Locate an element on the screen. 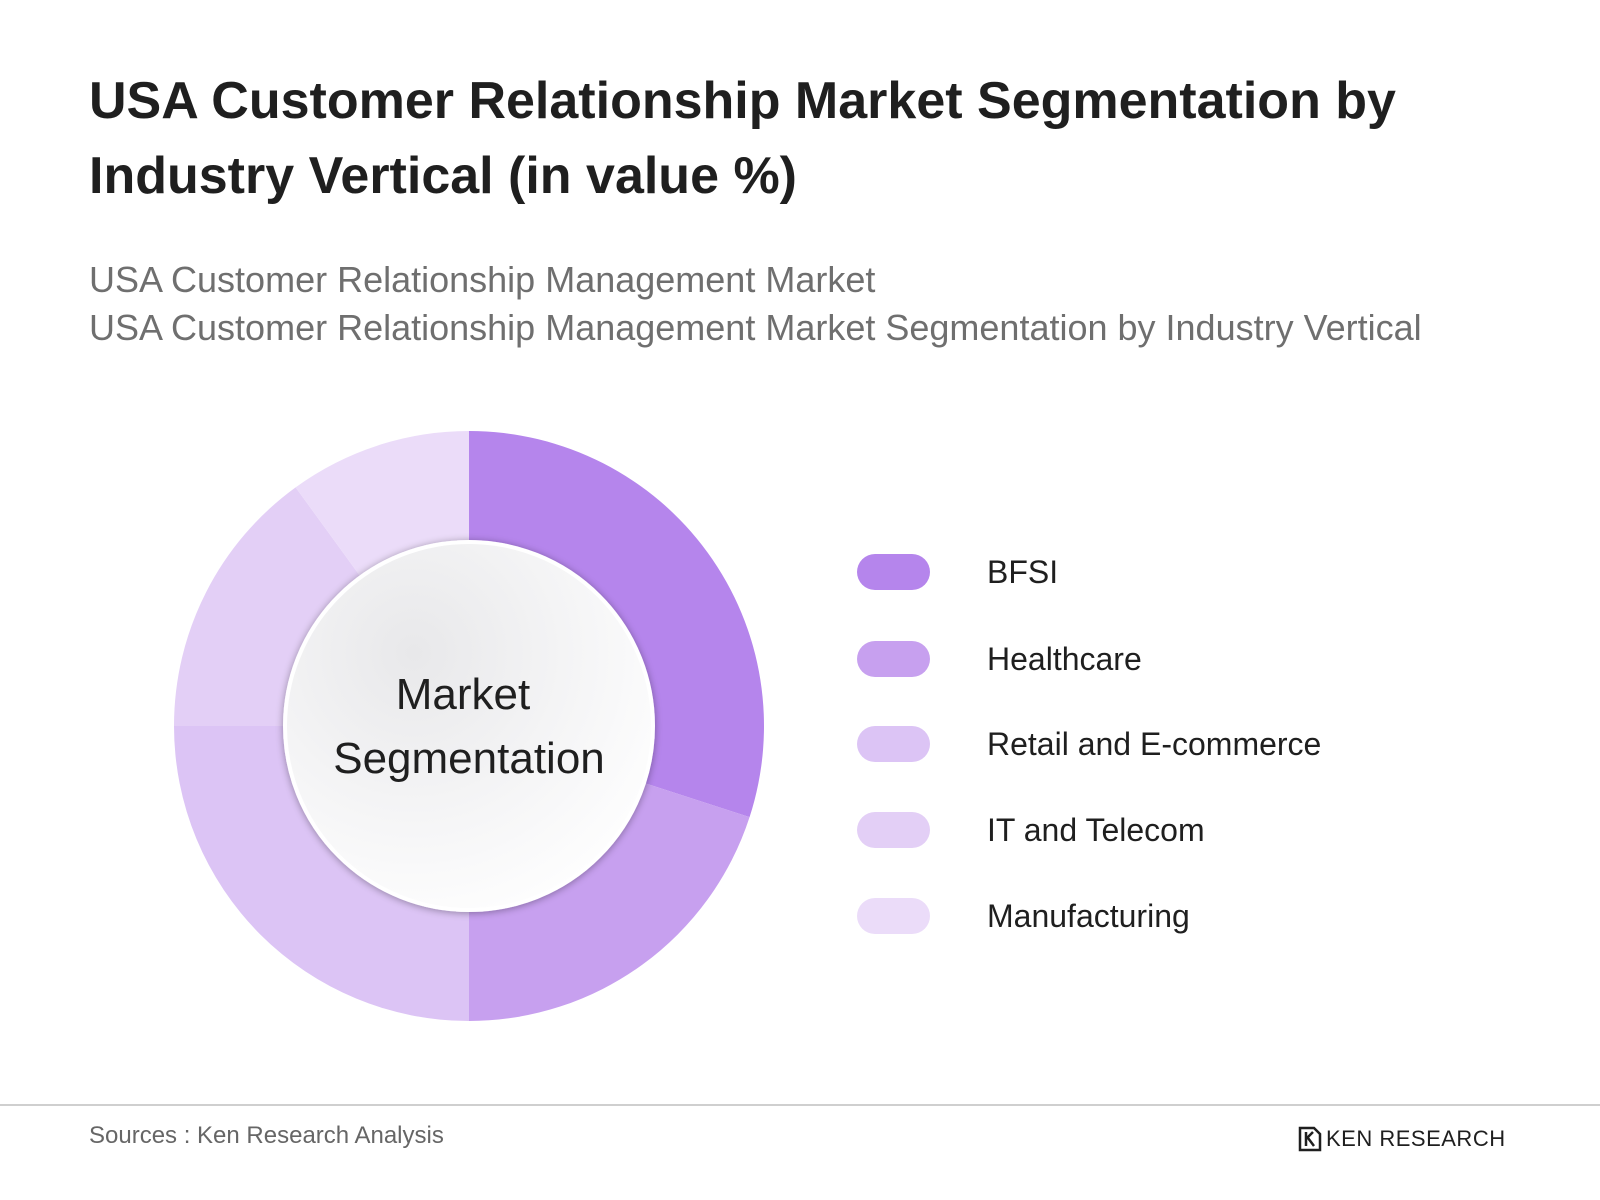  legend-item-bfsi: BFSI is located at coordinates (1167, 572).